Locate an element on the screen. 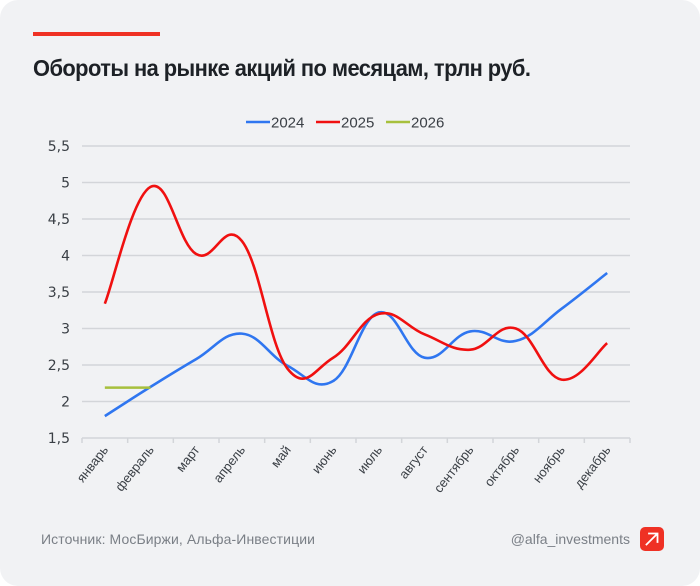 This screenshot has height=586, width=700. y-tick-label: 5,5 is located at coordinates (59, 147).